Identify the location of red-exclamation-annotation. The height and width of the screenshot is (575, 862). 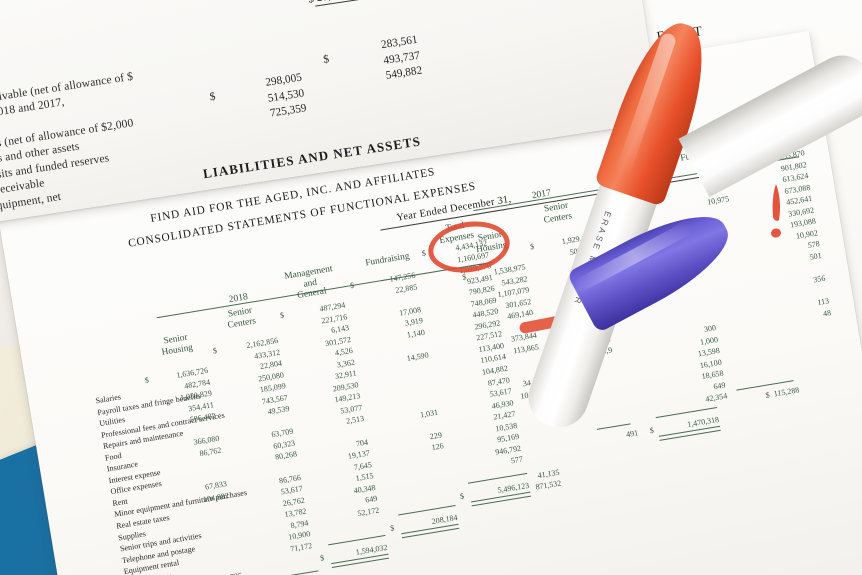
(782, 214).